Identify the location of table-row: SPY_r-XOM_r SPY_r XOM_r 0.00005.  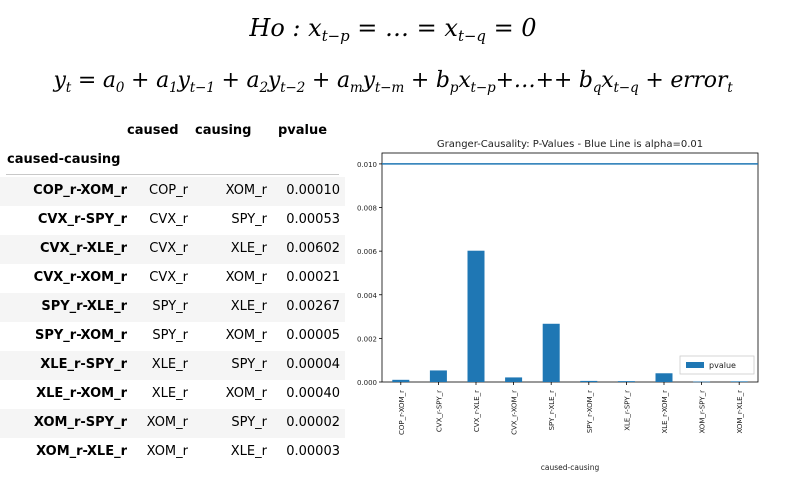
(172, 336).